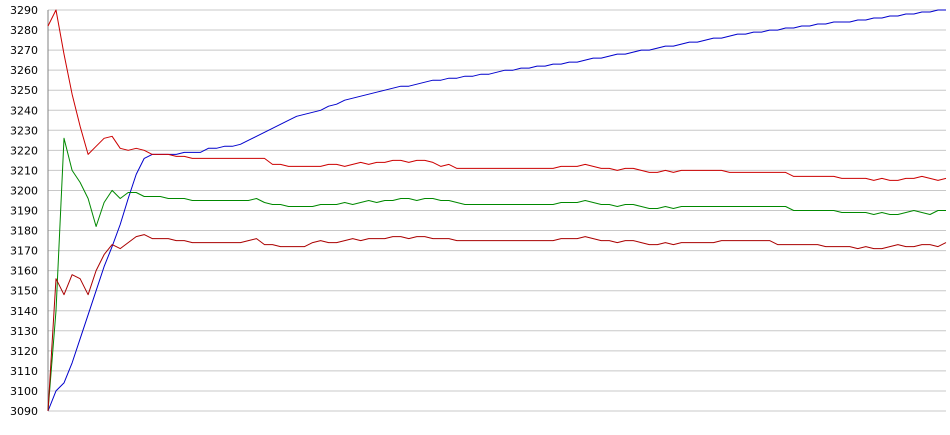  I want to click on y-tick-label: 3090, so click(24, 411).